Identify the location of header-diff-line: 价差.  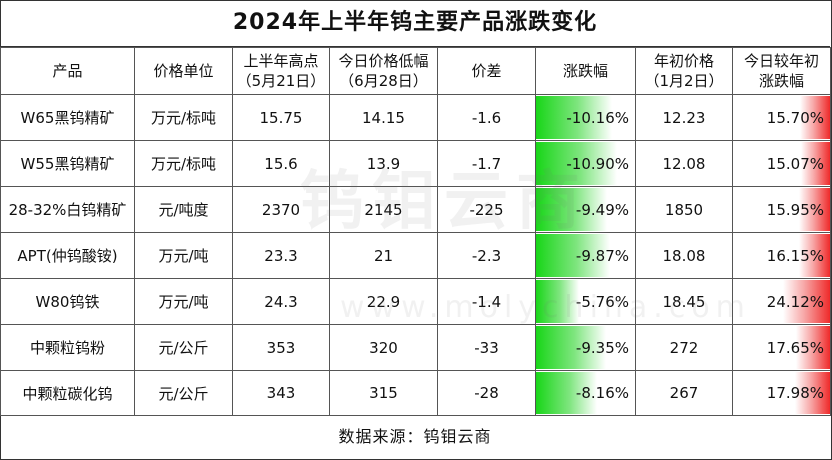
(486, 71).